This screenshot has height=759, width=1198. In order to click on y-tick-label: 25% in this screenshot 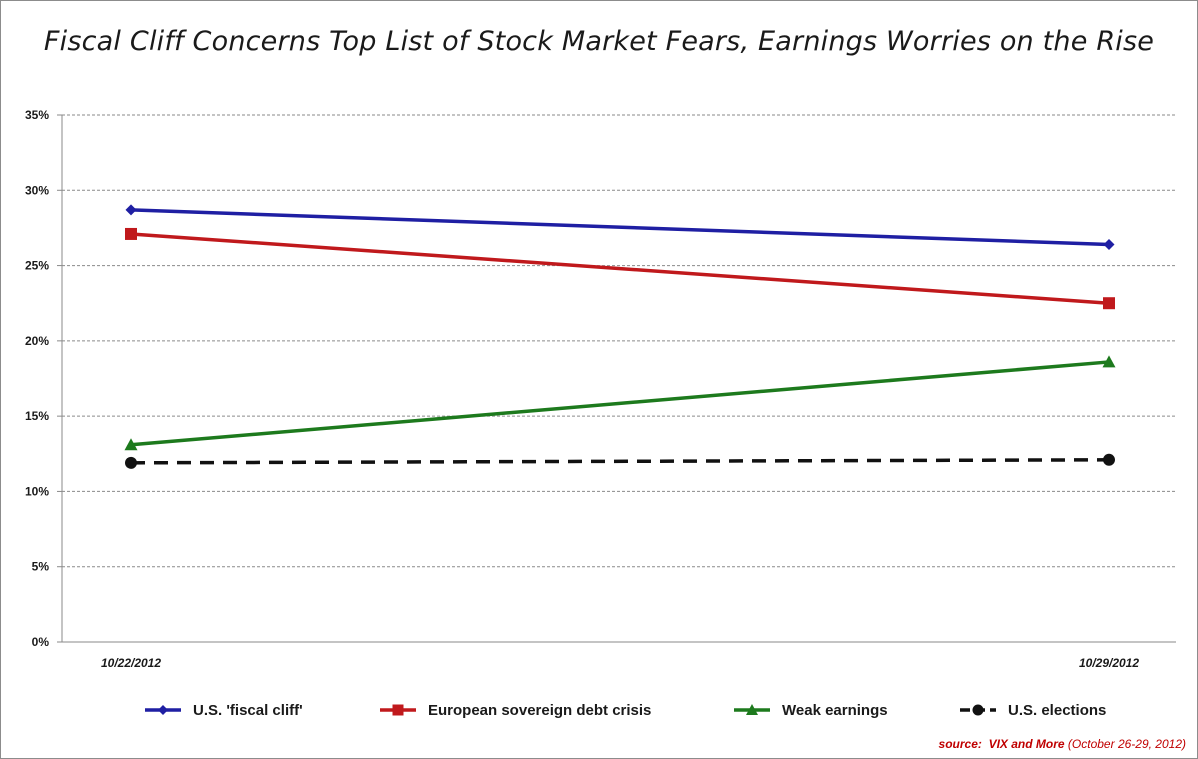, I will do `click(37, 266)`.